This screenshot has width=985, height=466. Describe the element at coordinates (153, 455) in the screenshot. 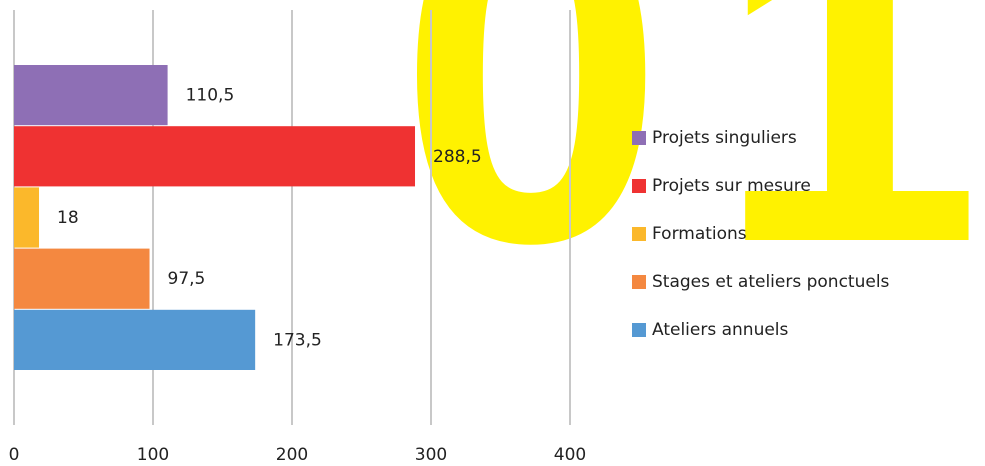

I see `x-tick-label: 100` at that location.